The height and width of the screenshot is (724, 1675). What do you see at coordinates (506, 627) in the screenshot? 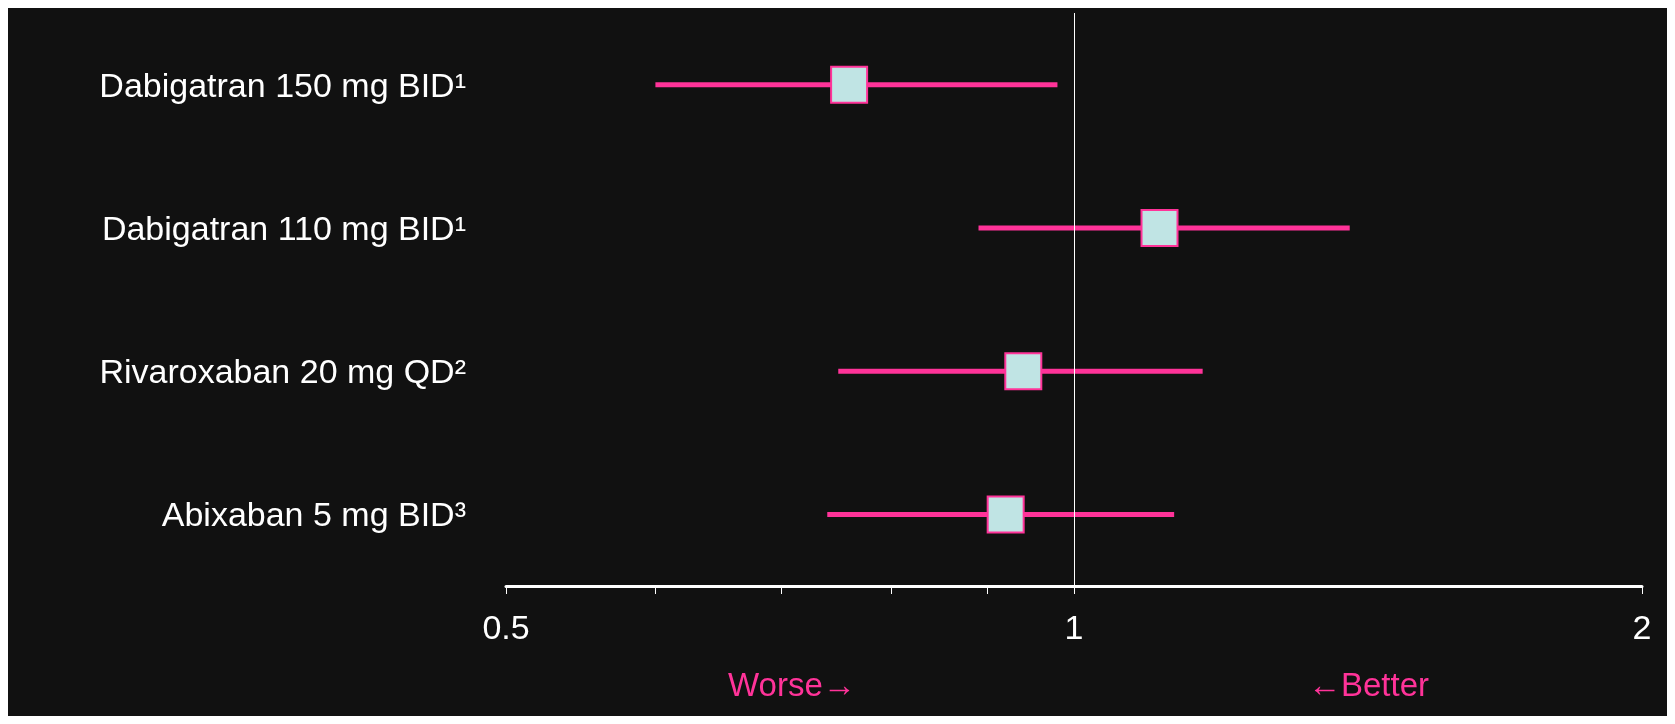
I see `x-tick-label: 0.5` at bounding box center [506, 627].